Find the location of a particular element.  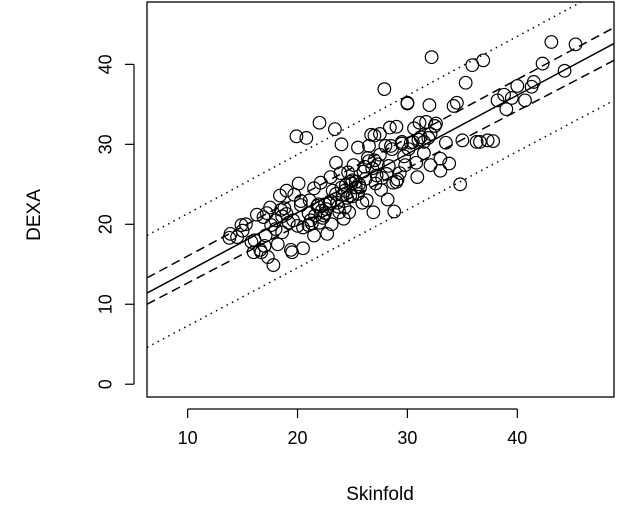

y-tick-label: 30 is located at coordinates (105, 144).